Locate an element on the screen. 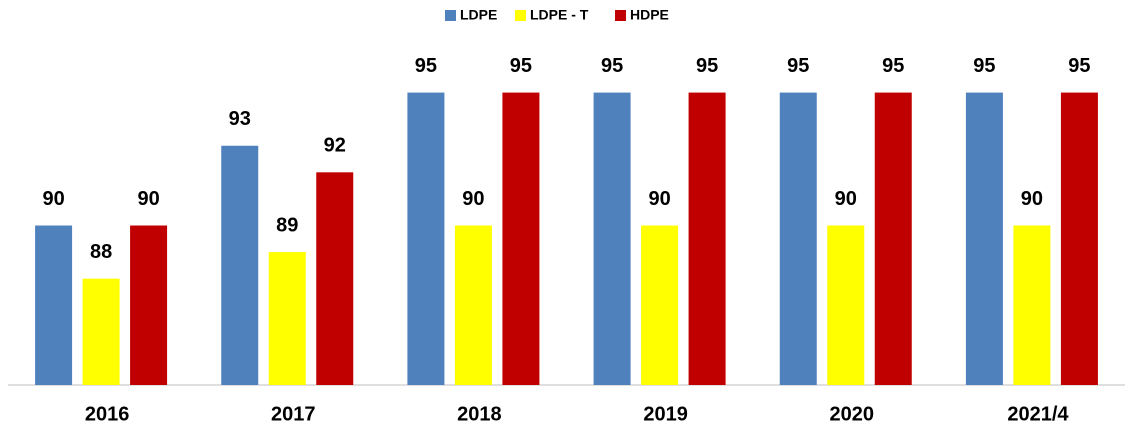 The image size is (1129, 437). data-label: 89 is located at coordinates (287, 225).